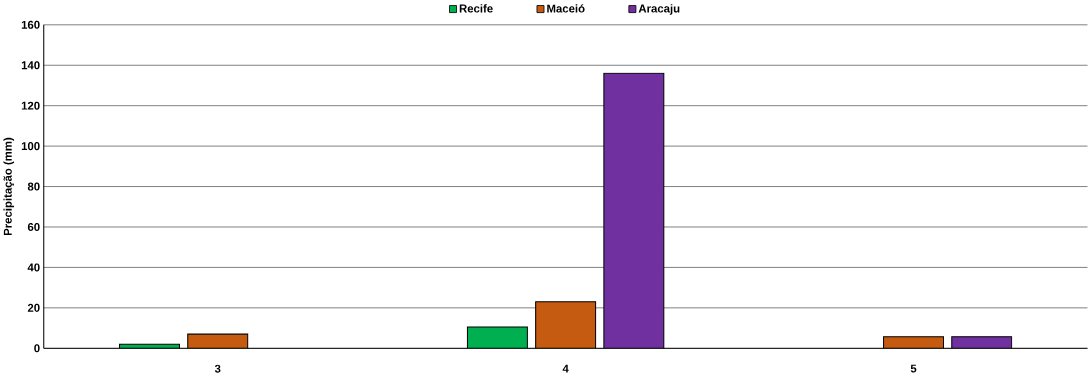  Describe the element at coordinates (33, 307) in the screenshot. I see `y-tick-label: 20` at that location.